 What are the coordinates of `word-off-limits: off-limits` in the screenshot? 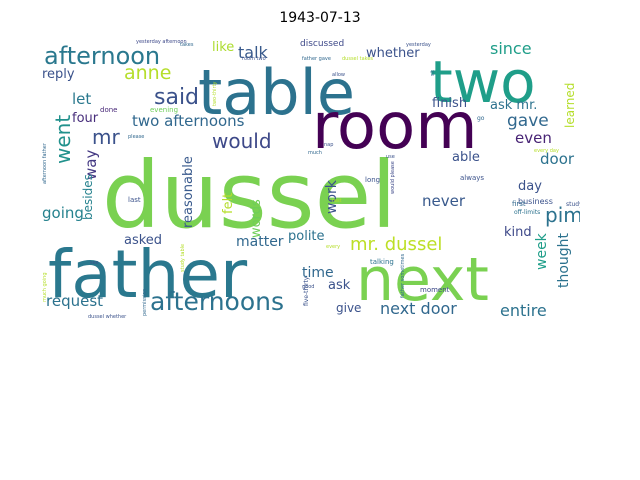 It's located at (527, 212).